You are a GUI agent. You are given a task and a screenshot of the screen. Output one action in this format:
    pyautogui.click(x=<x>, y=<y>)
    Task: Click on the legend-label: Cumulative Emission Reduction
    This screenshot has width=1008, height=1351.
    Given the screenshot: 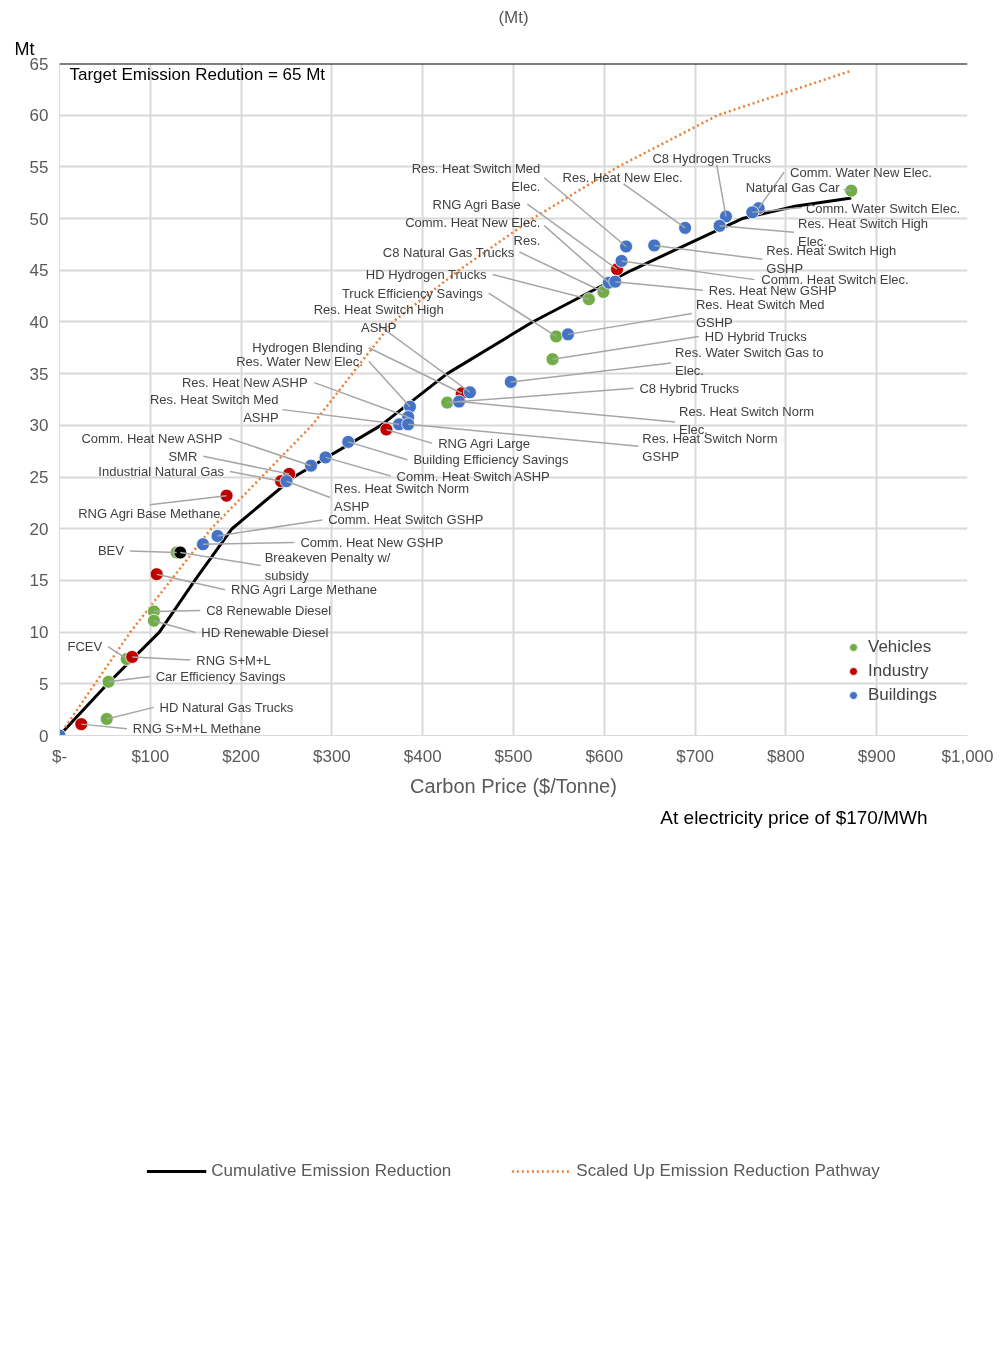 What is the action you would take?
    pyautogui.click(x=331, y=1171)
    